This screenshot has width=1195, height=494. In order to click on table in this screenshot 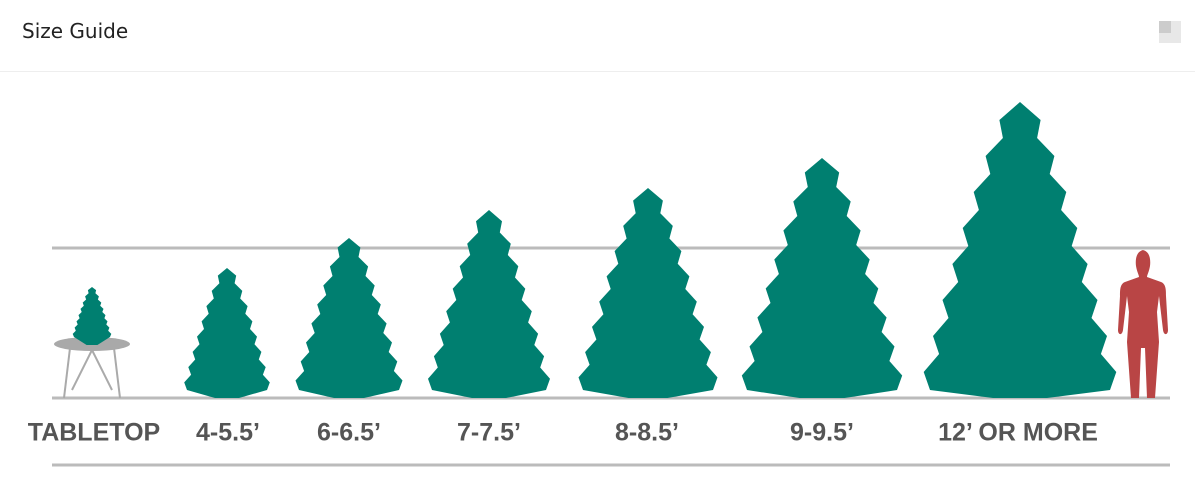, I will do `click(92, 368)`.